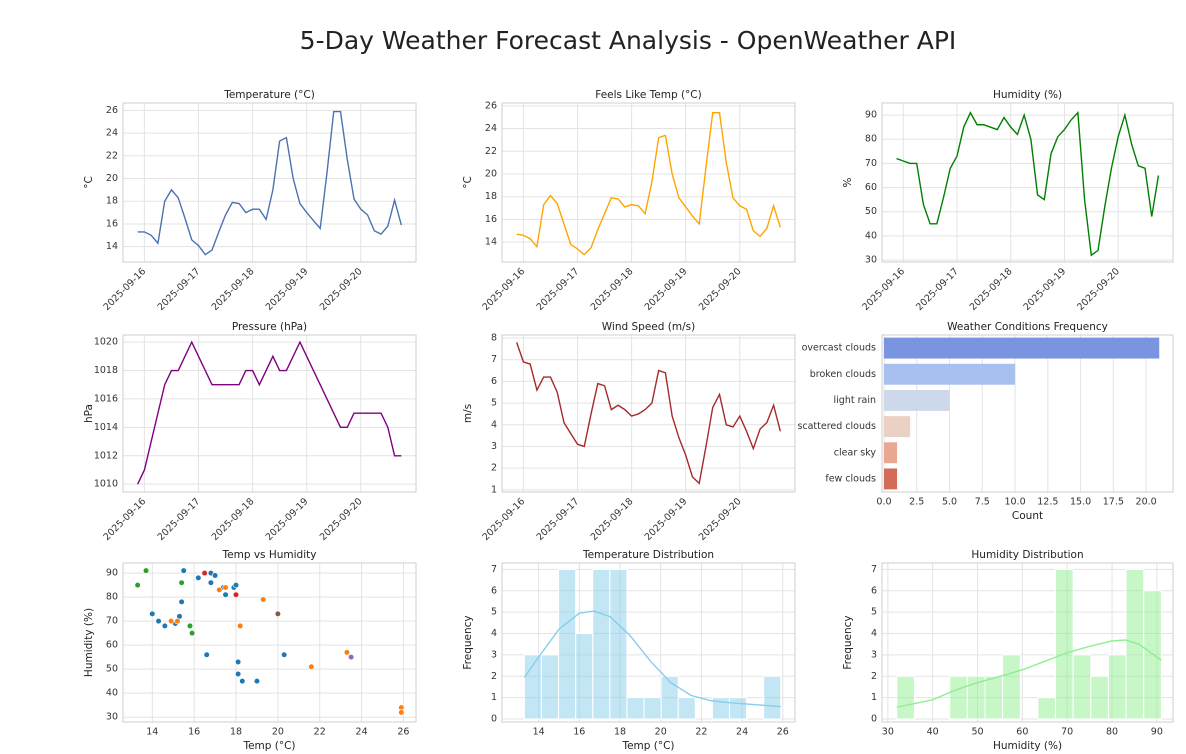 This screenshot has width=1186, height=754. What do you see at coordinates (106, 484) in the screenshot?
I see `y-tick-label: 1010` at bounding box center [106, 484].